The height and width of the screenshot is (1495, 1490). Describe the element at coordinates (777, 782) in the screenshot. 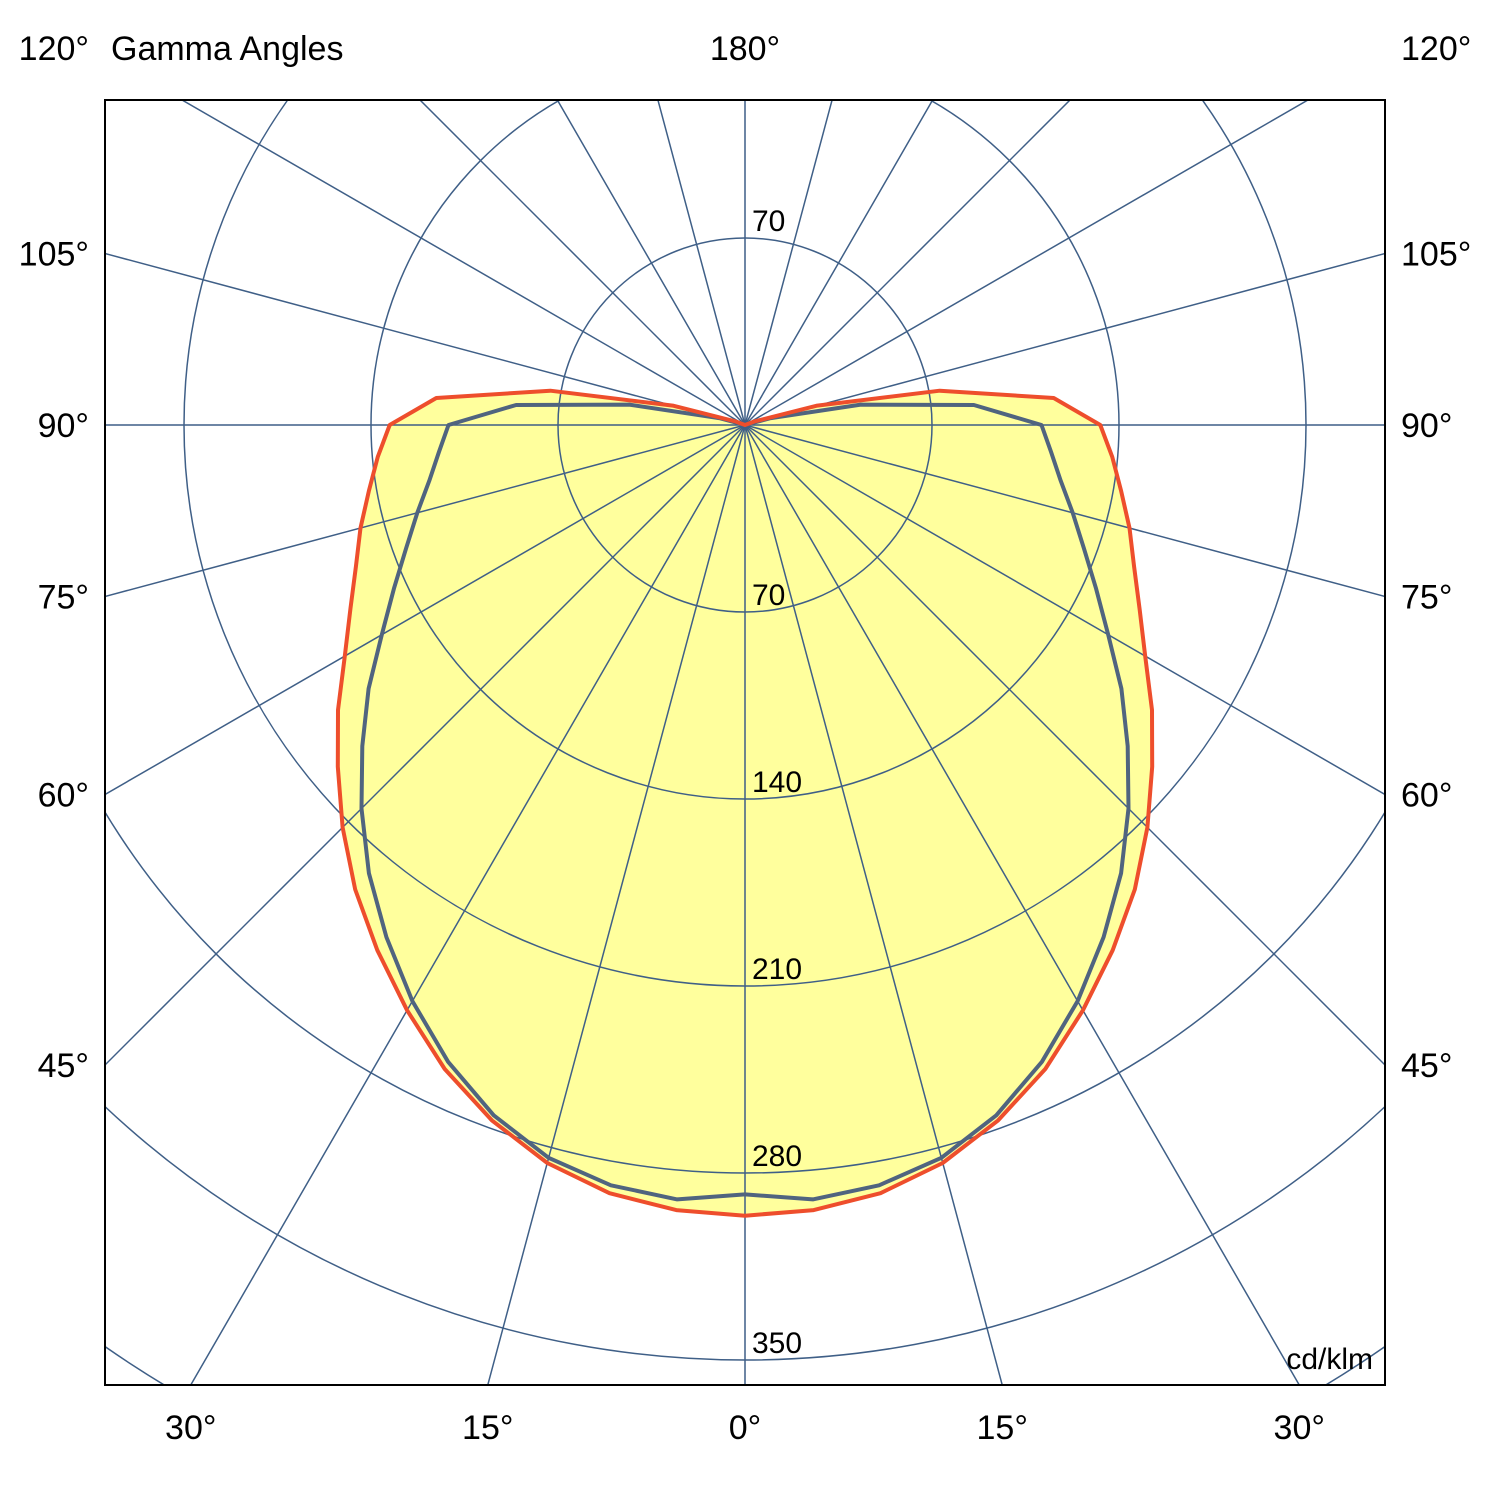

I see `radial-tick-label: 140` at that location.